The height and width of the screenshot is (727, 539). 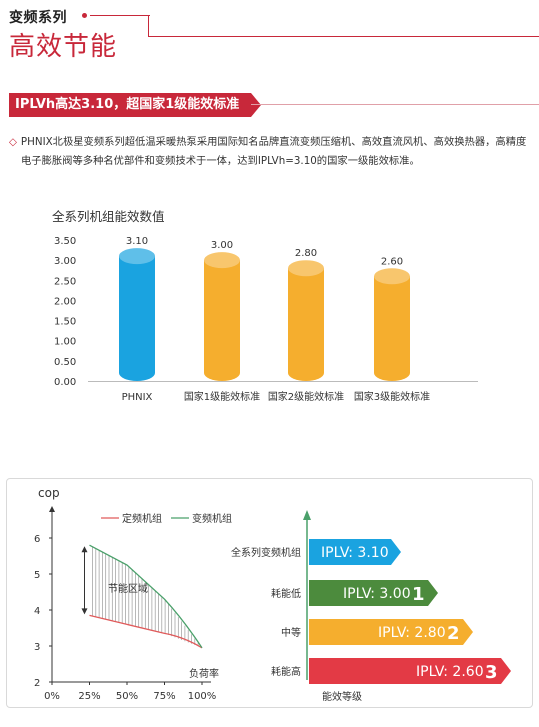 I want to click on level-label: 耗能低, so click(x=286, y=593).